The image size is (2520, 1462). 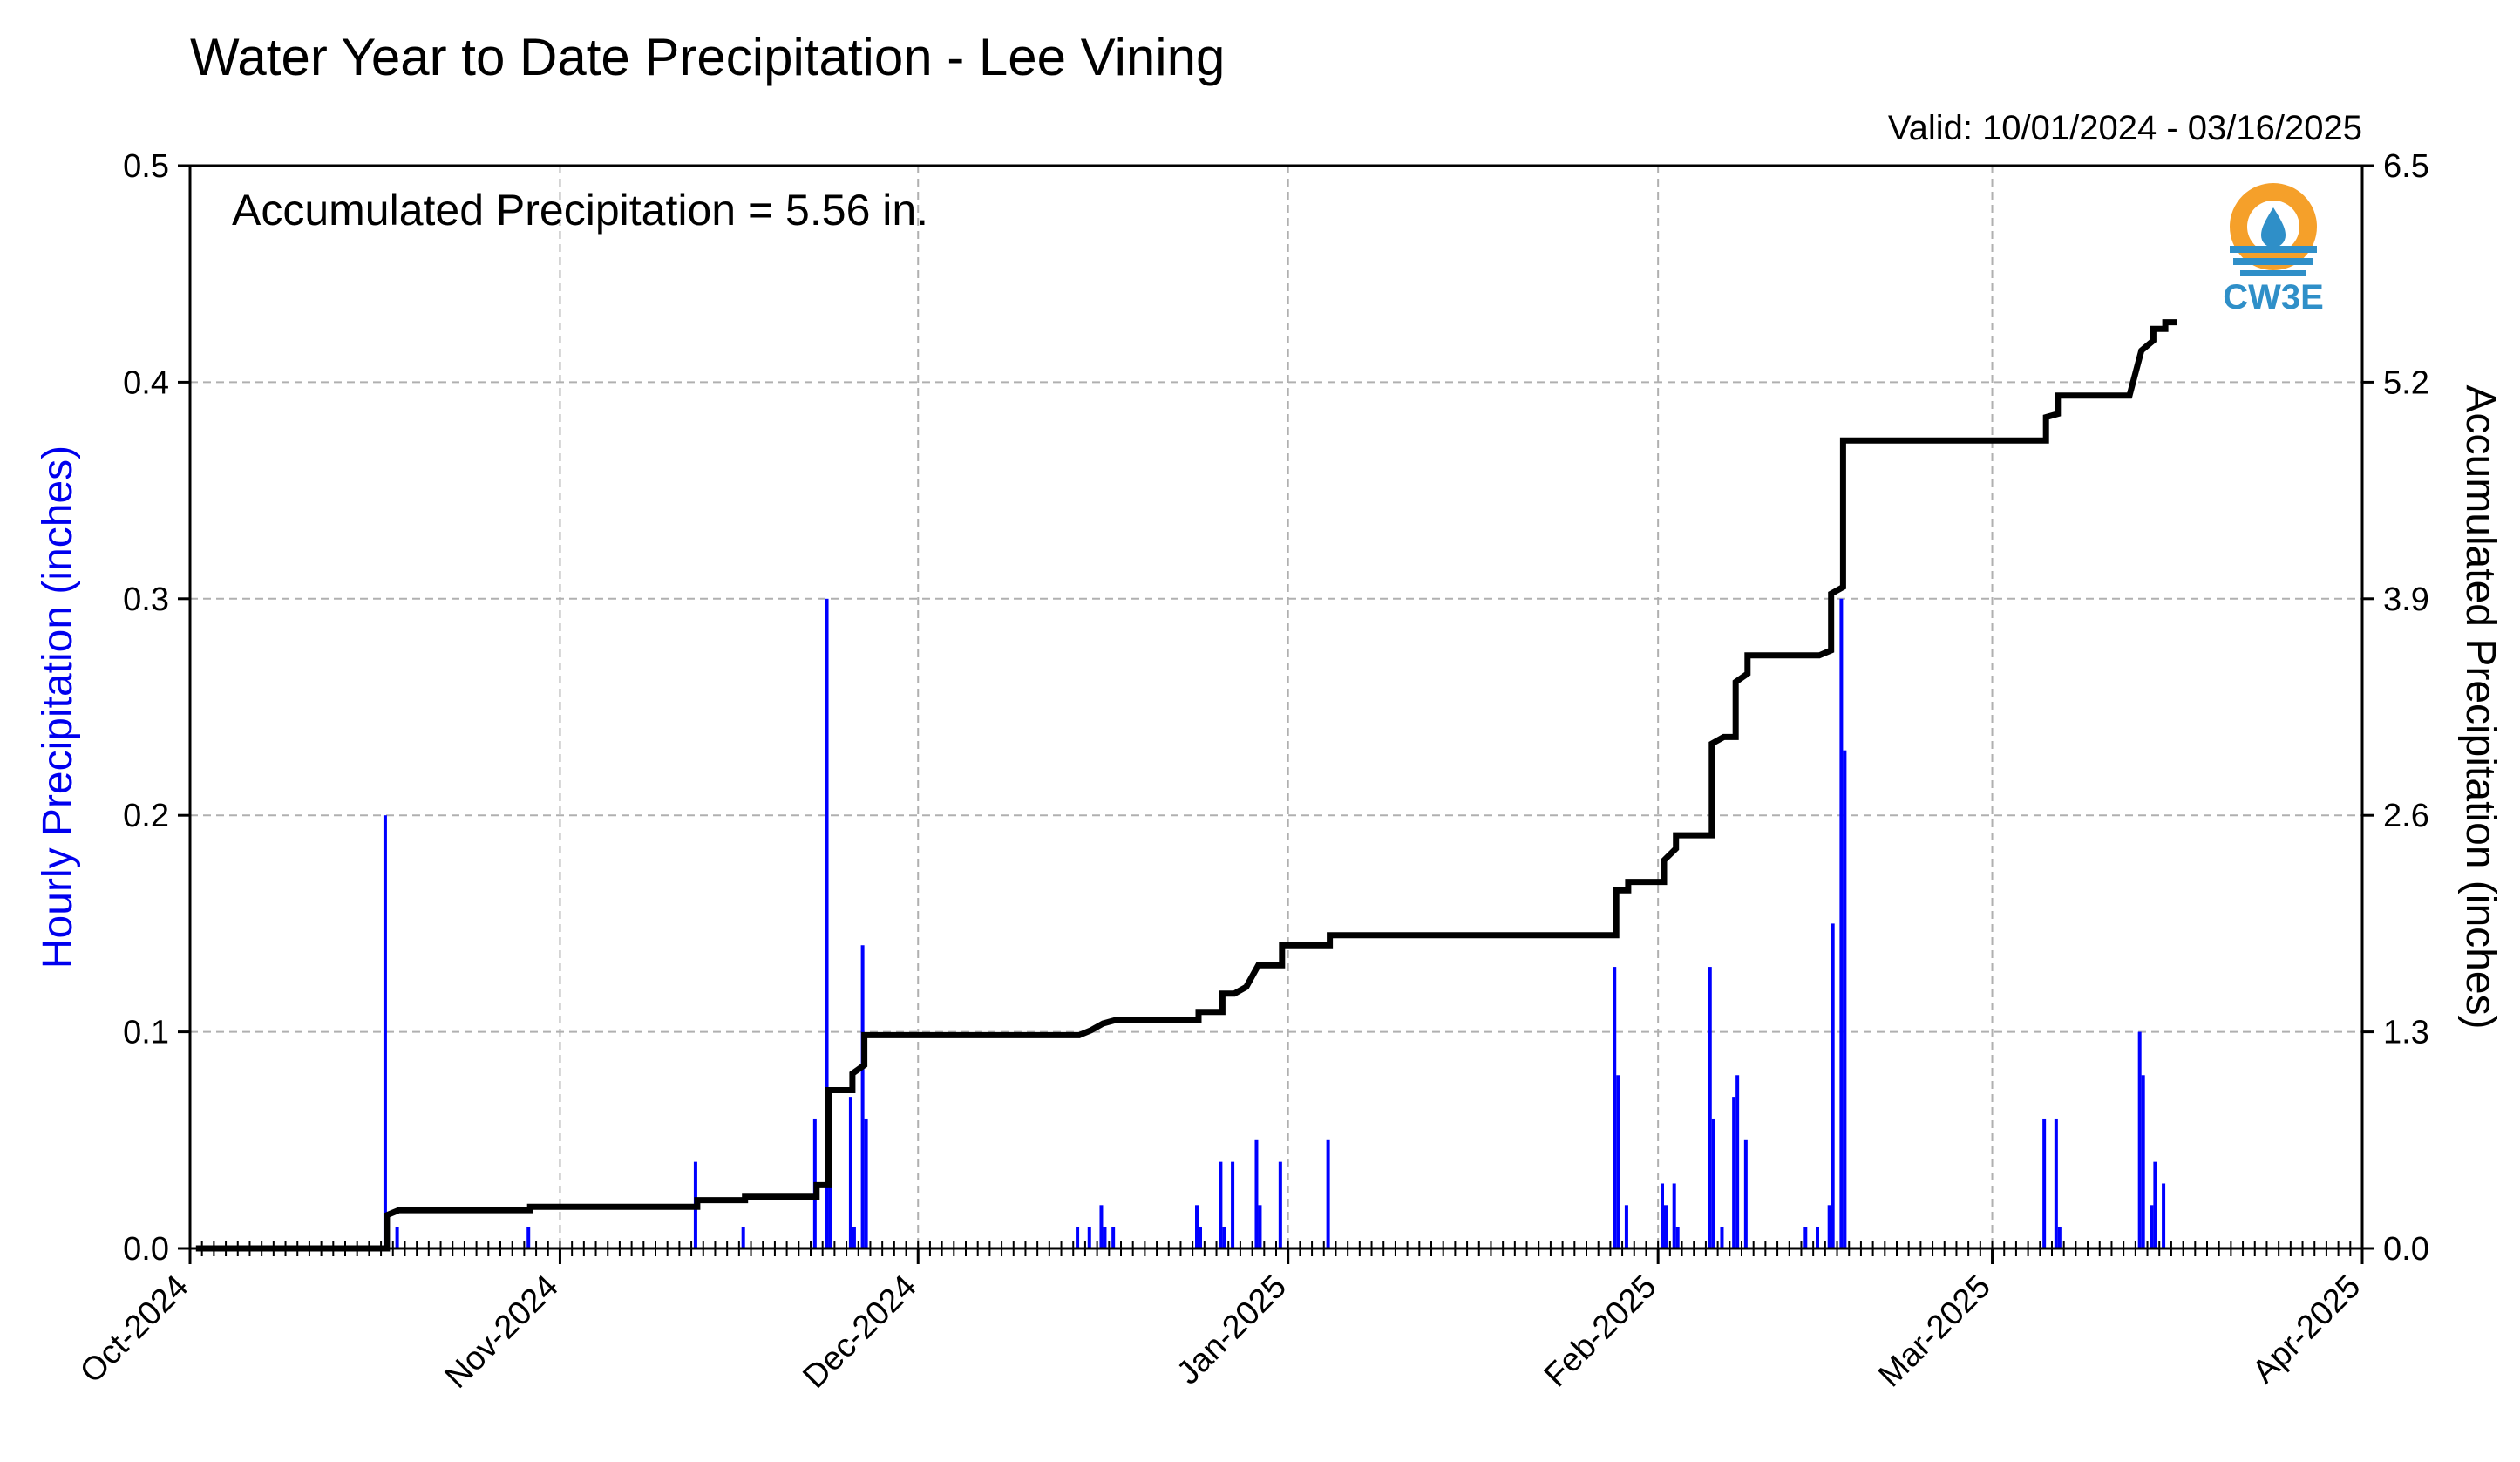 What do you see at coordinates (134, 1329) in the screenshot?
I see `x-tick-label: Oct-2024` at bounding box center [134, 1329].